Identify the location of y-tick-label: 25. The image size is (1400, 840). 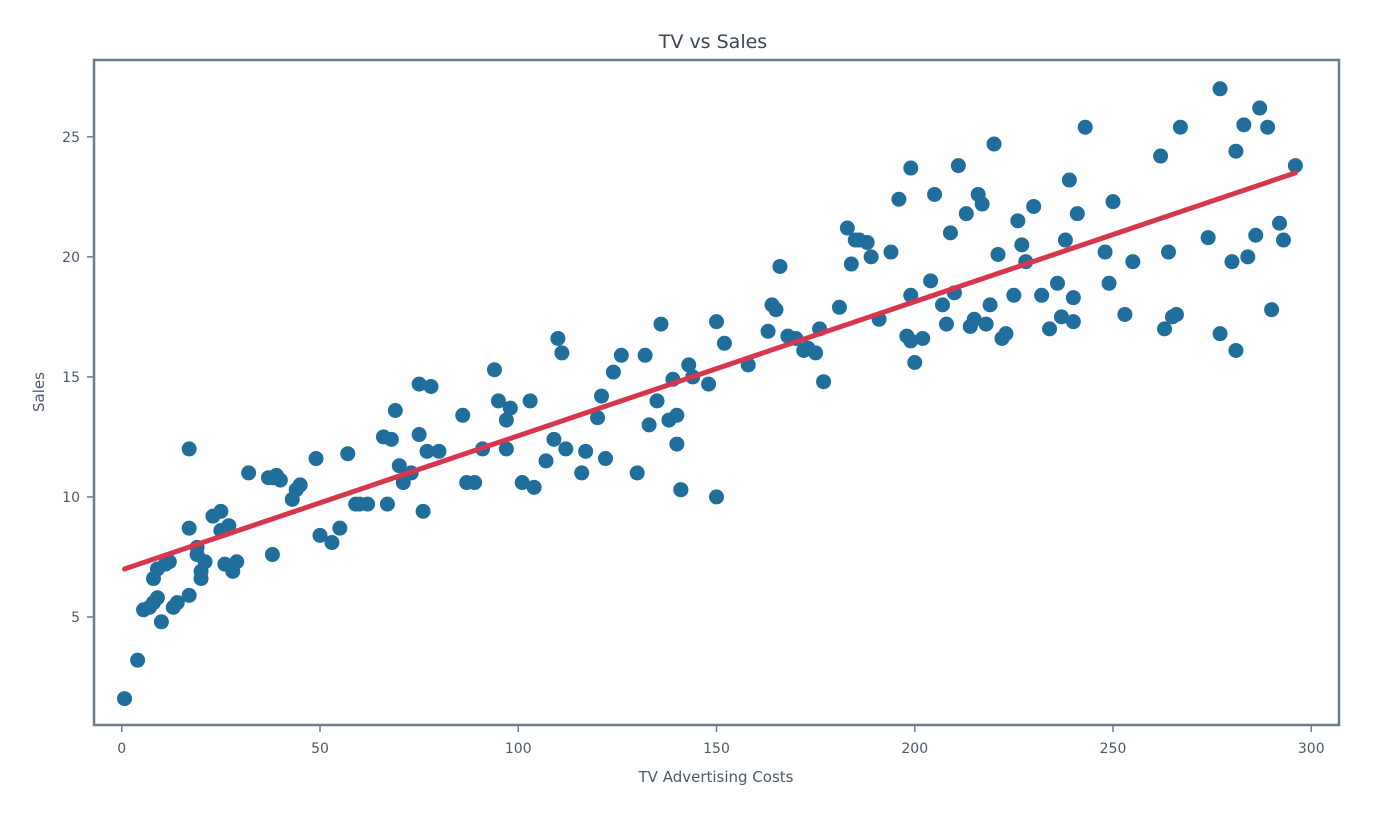
(71, 138).